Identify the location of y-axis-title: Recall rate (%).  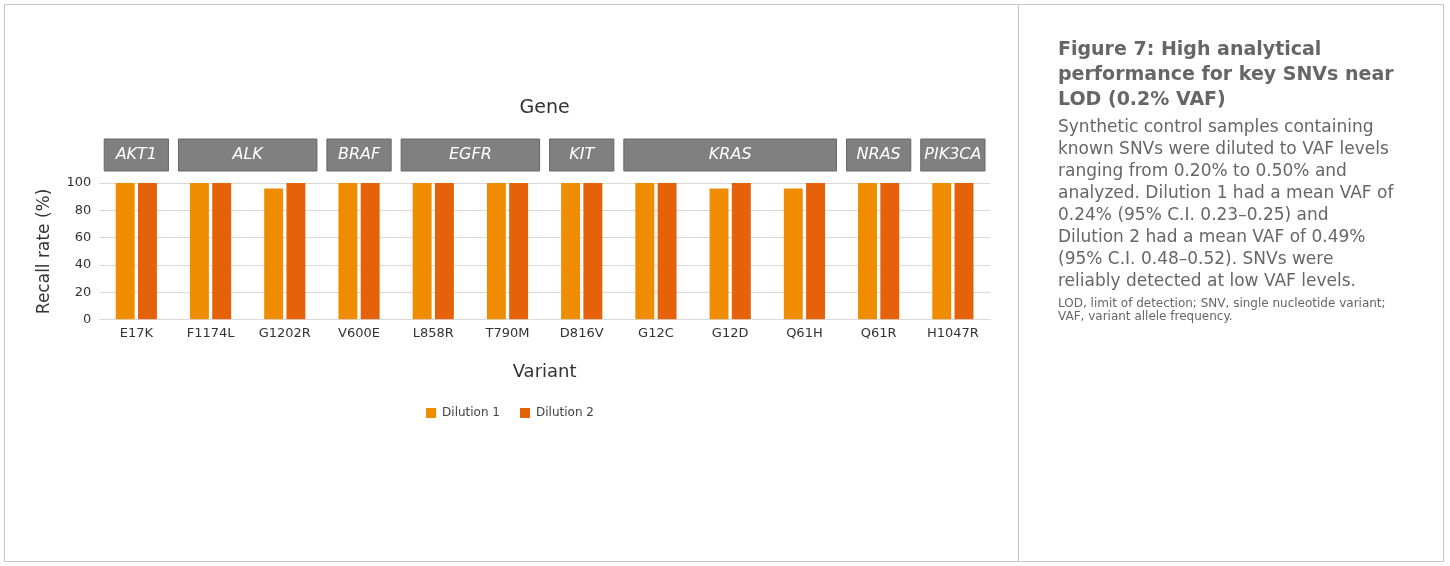
(42, 251).